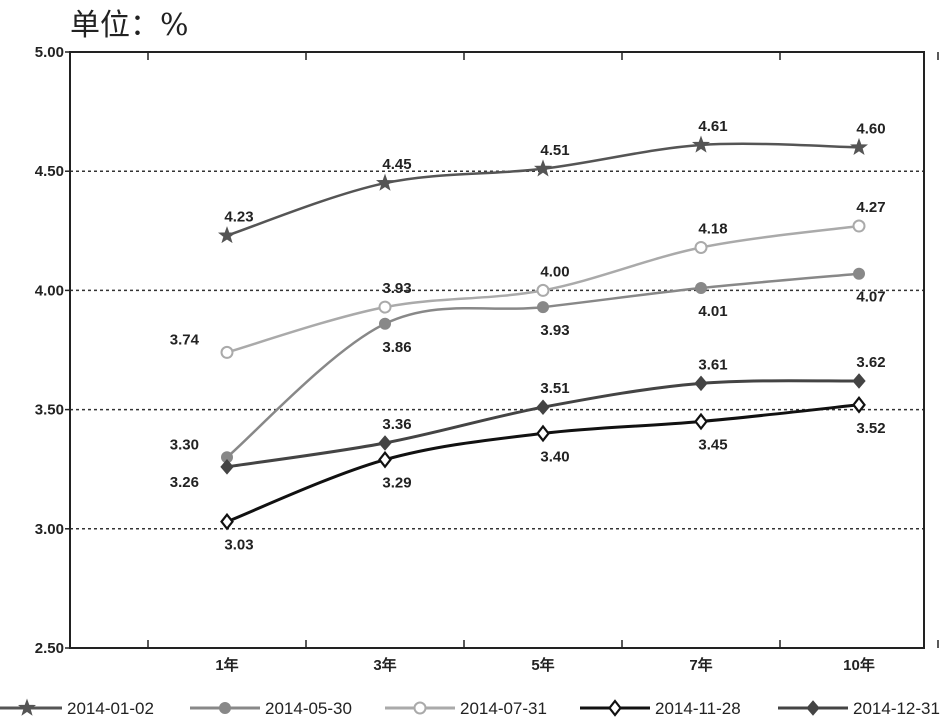 The image size is (952, 721). What do you see at coordinates (49, 410) in the screenshot?
I see `y-tick-label: 3.50` at bounding box center [49, 410].